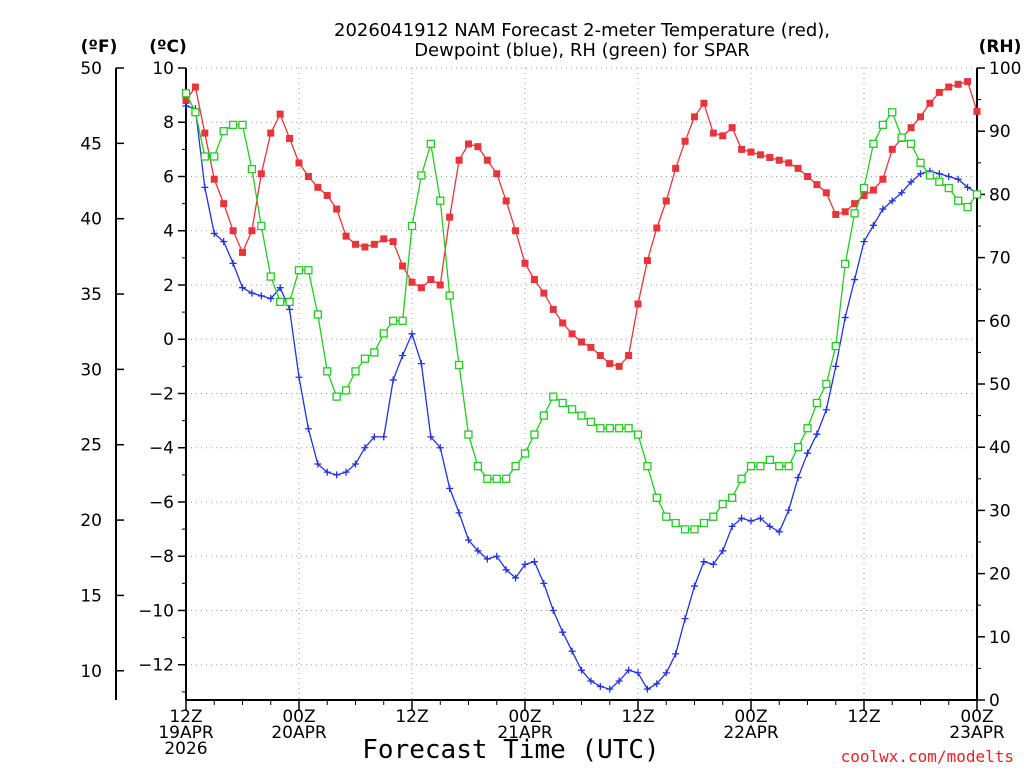  Describe the element at coordinates (91, 295) in the screenshot. I see `fahrenheit-tick-label: 35` at that location.